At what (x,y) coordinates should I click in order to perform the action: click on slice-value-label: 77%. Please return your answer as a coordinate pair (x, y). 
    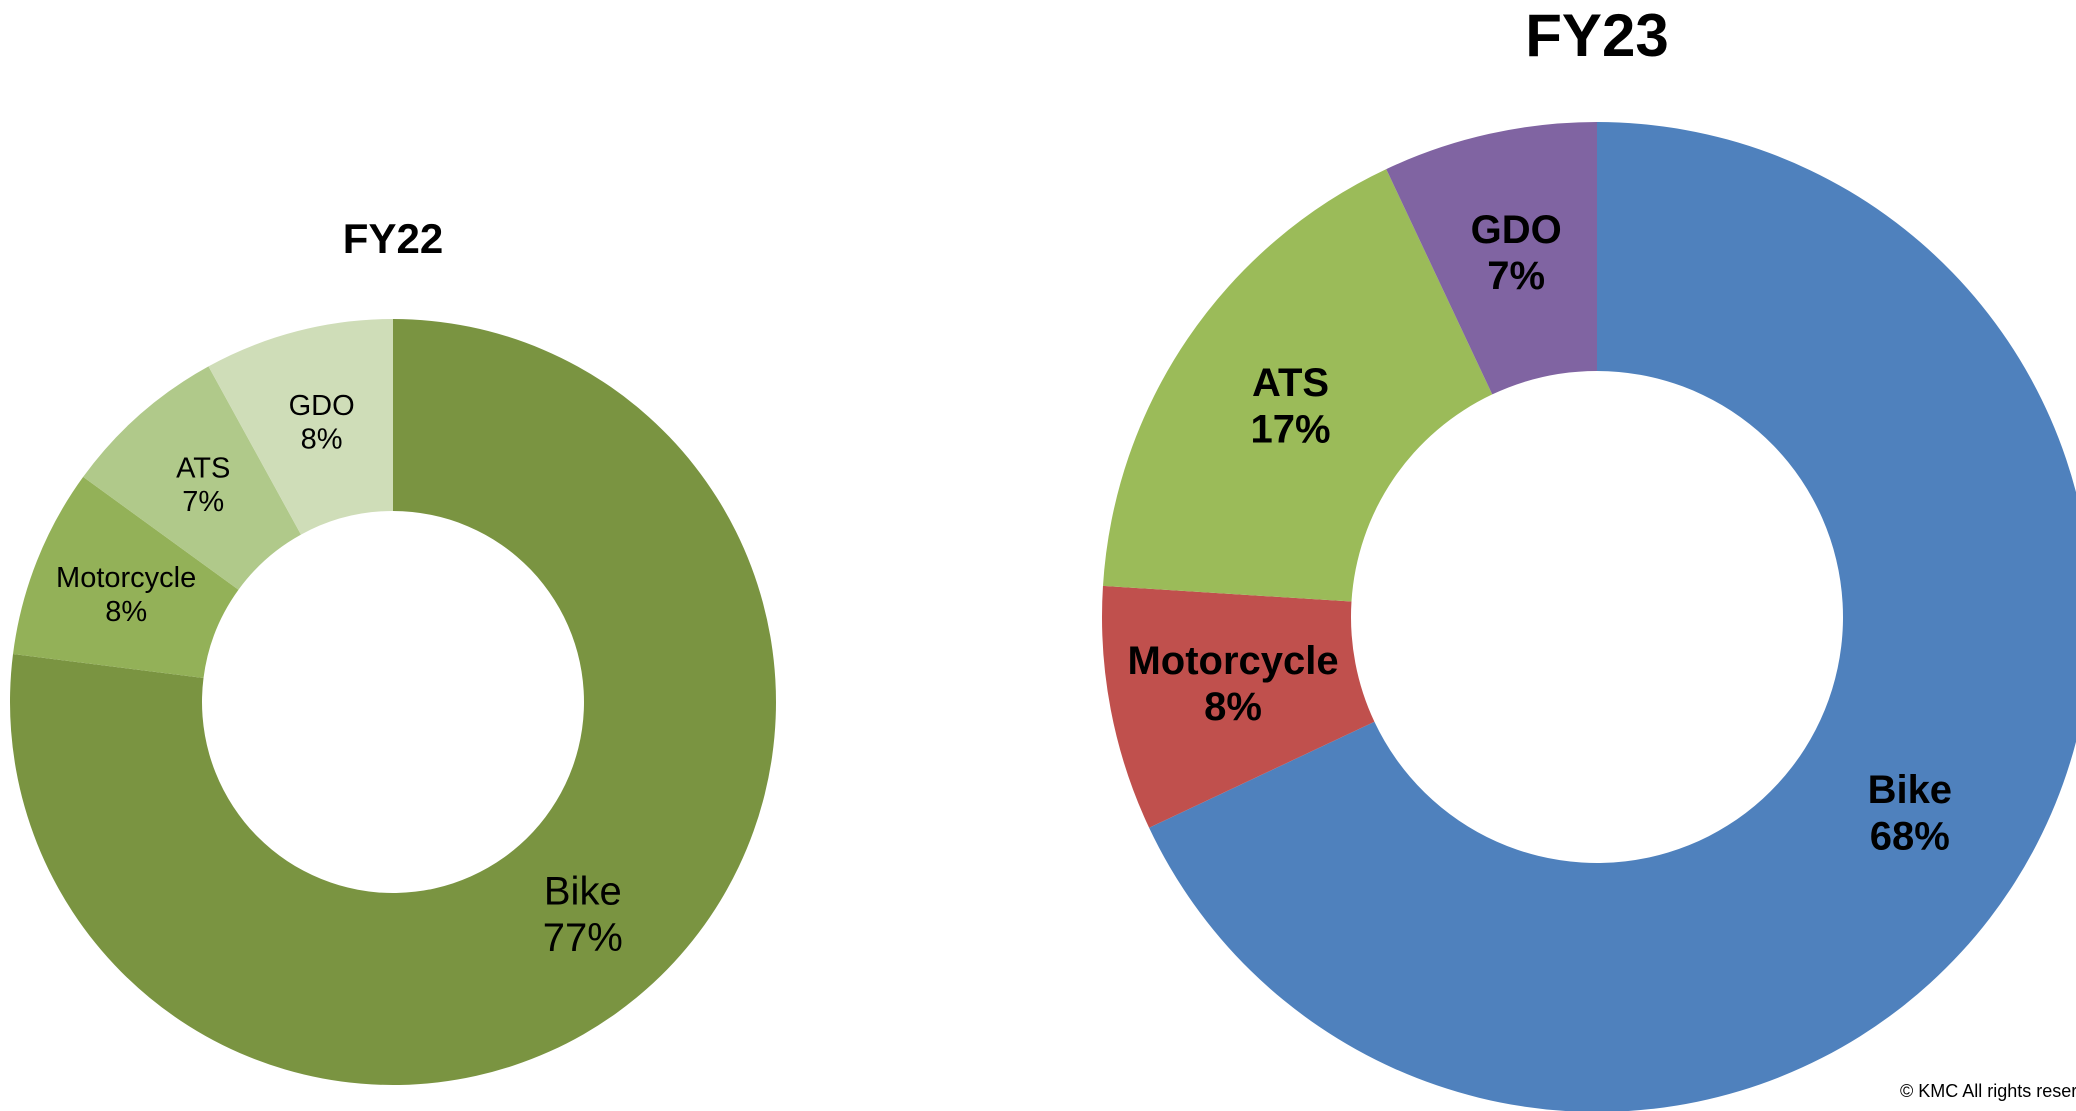
    Looking at the image, I should click on (583, 938).